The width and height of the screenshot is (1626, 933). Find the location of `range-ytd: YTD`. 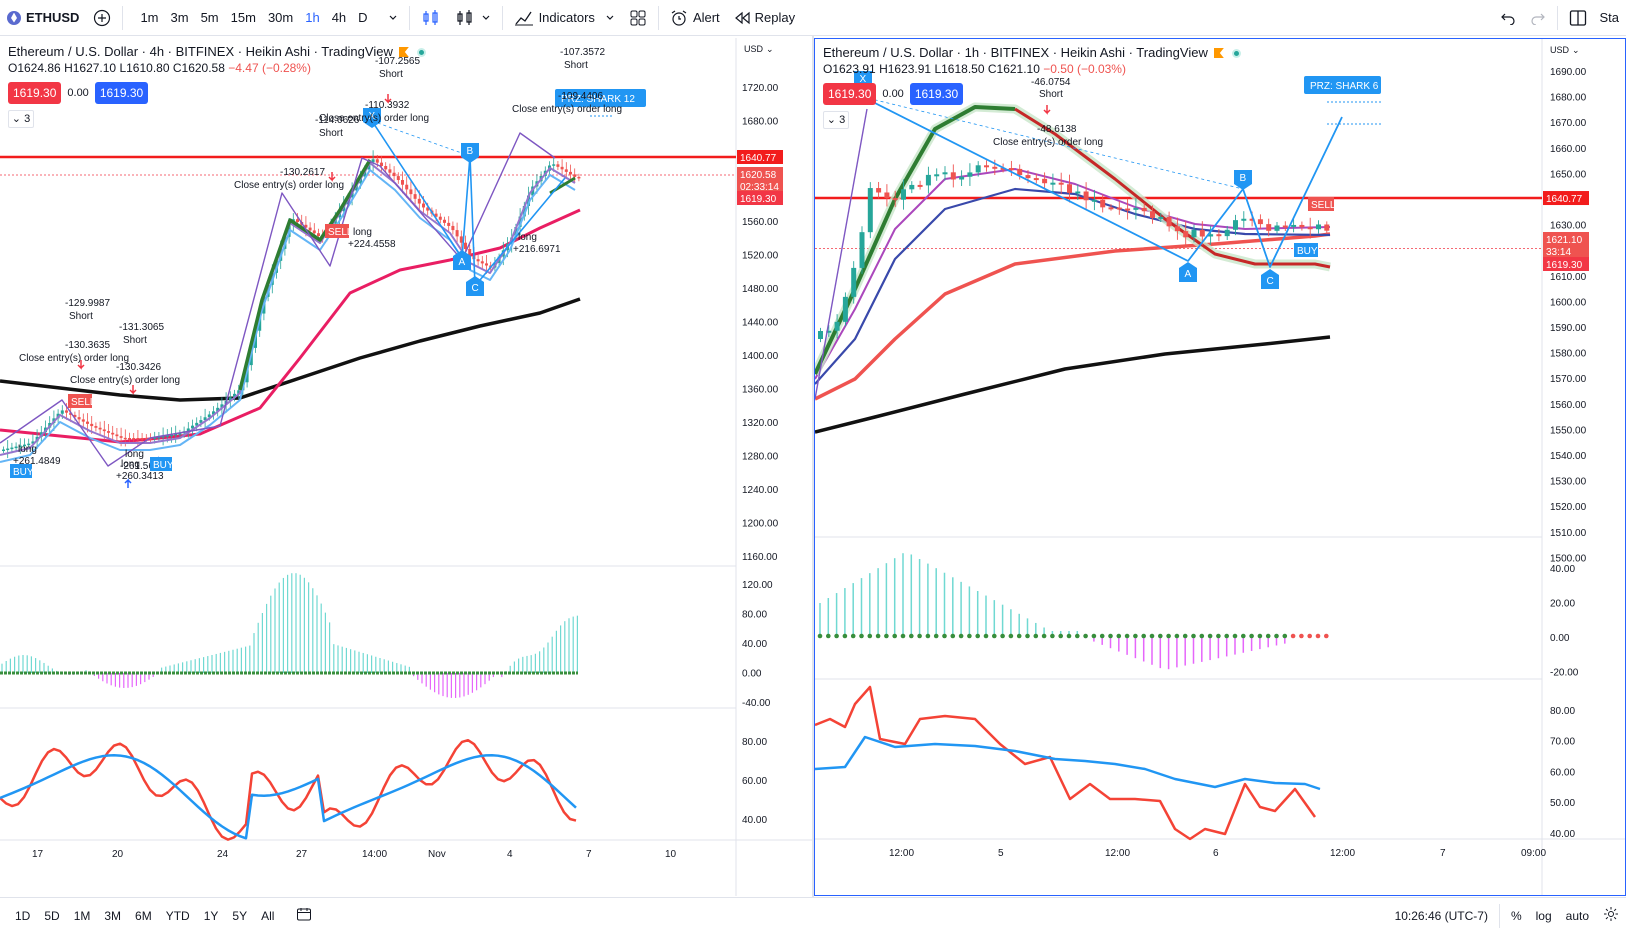

range-ytd: YTD is located at coordinates (177, 915).